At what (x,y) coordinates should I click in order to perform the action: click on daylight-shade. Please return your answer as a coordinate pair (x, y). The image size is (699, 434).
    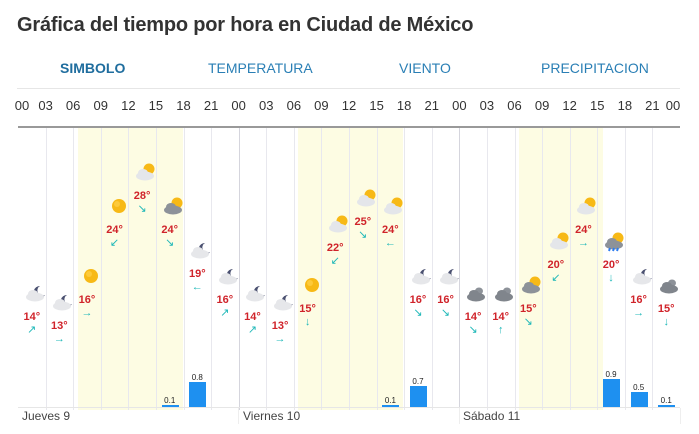
    Looking at the image, I should click on (561, 269).